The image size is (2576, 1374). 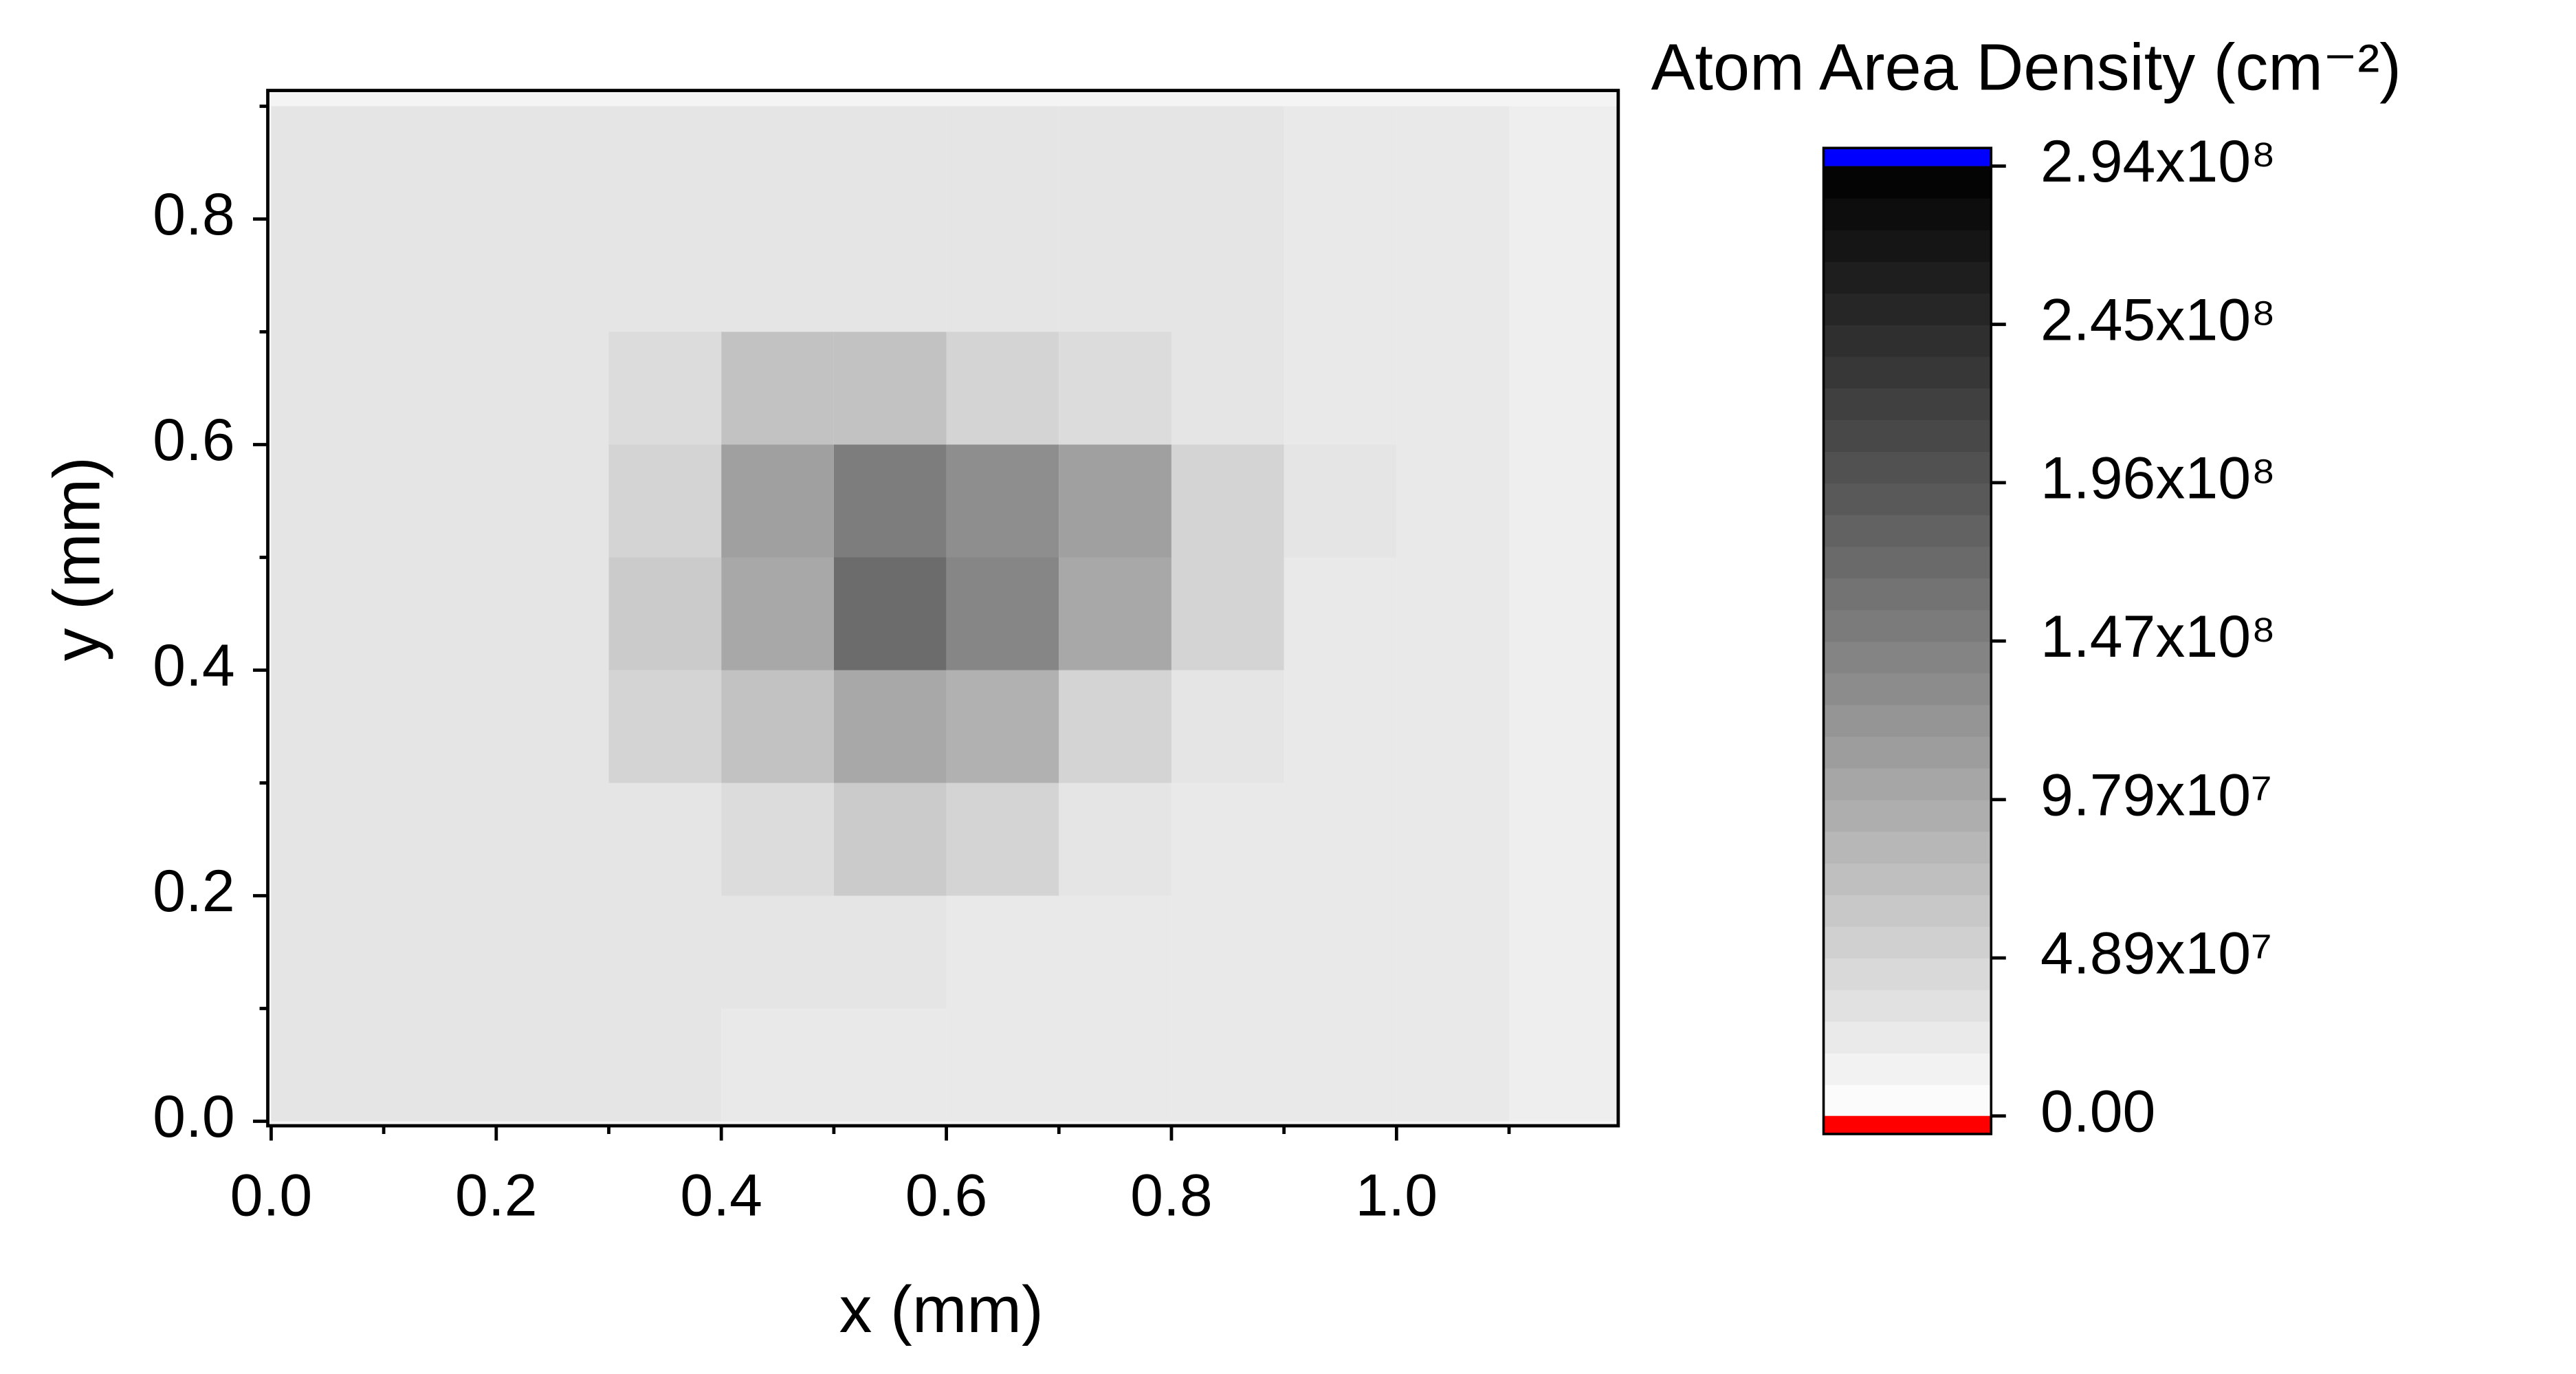 I want to click on y-axis-title: y (mm), so click(x=77, y=559).